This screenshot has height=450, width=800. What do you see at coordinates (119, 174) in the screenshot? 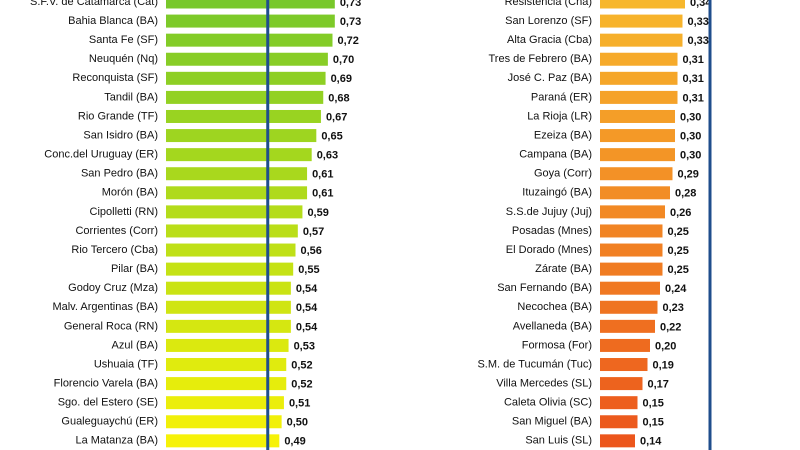
I see `category-label: San Pedro (BA)` at bounding box center [119, 174].